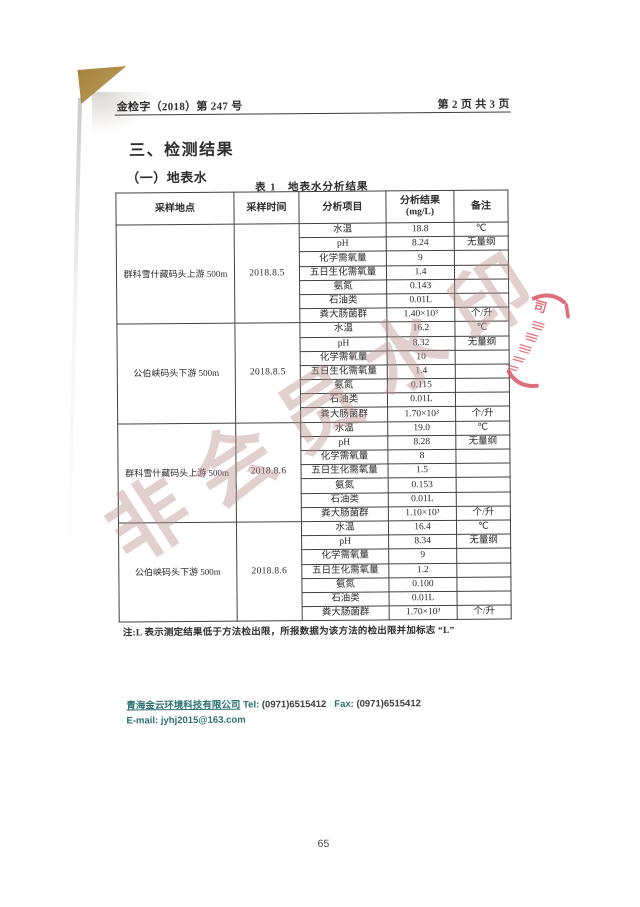 Image resolution: width=640 pixels, height=907 pixels. What do you see at coordinates (388, 704) in the screenshot?
I see `fax-number: (0971)6515412` at bounding box center [388, 704].